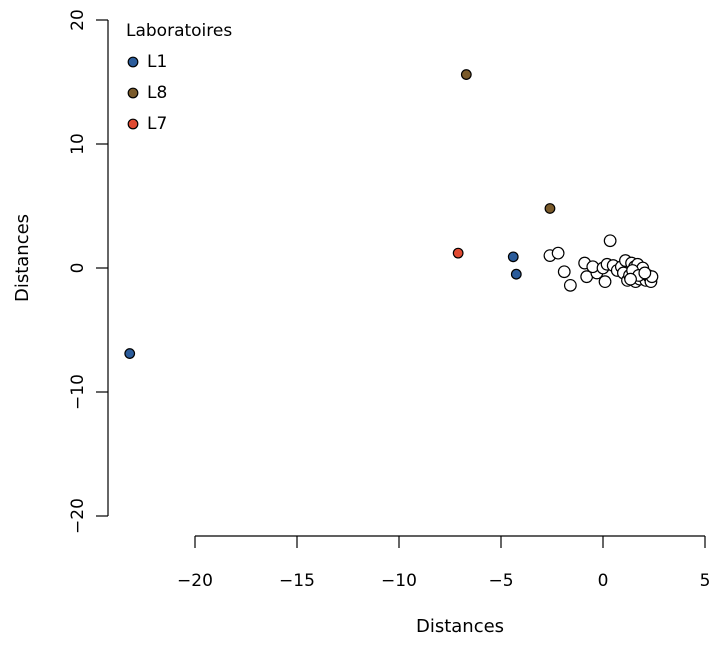 Image resolution: width=709 pixels, height=645 pixels. I want to click on x-axis-title: Distances, so click(460, 626).